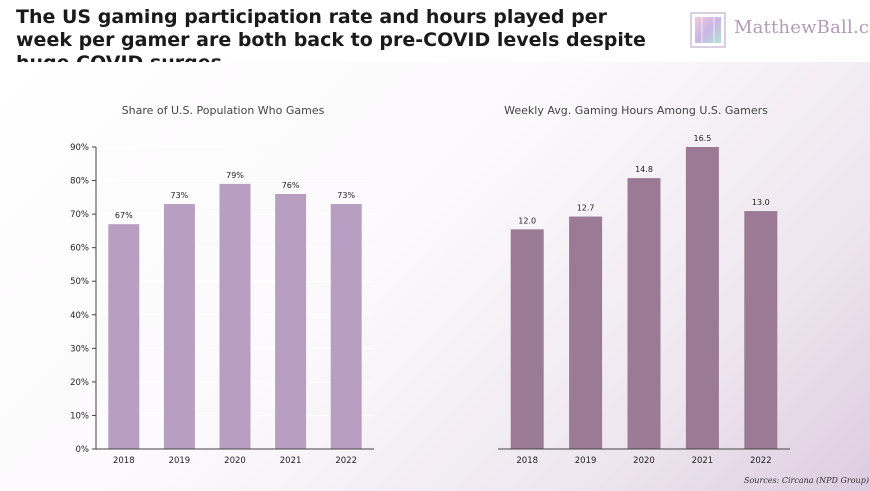 The width and height of the screenshot is (870, 491). Describe the element at coordinates (79, 148) in the screenshot. I see `y-tick-label: 90%` at that location.